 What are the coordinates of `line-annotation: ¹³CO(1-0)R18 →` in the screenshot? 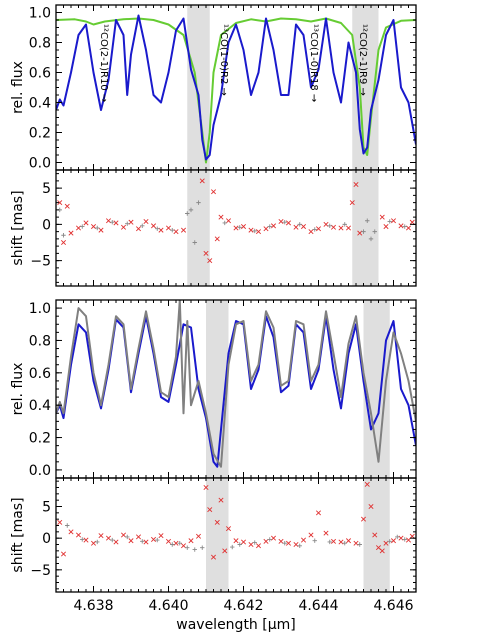 It's located at (313, 63).